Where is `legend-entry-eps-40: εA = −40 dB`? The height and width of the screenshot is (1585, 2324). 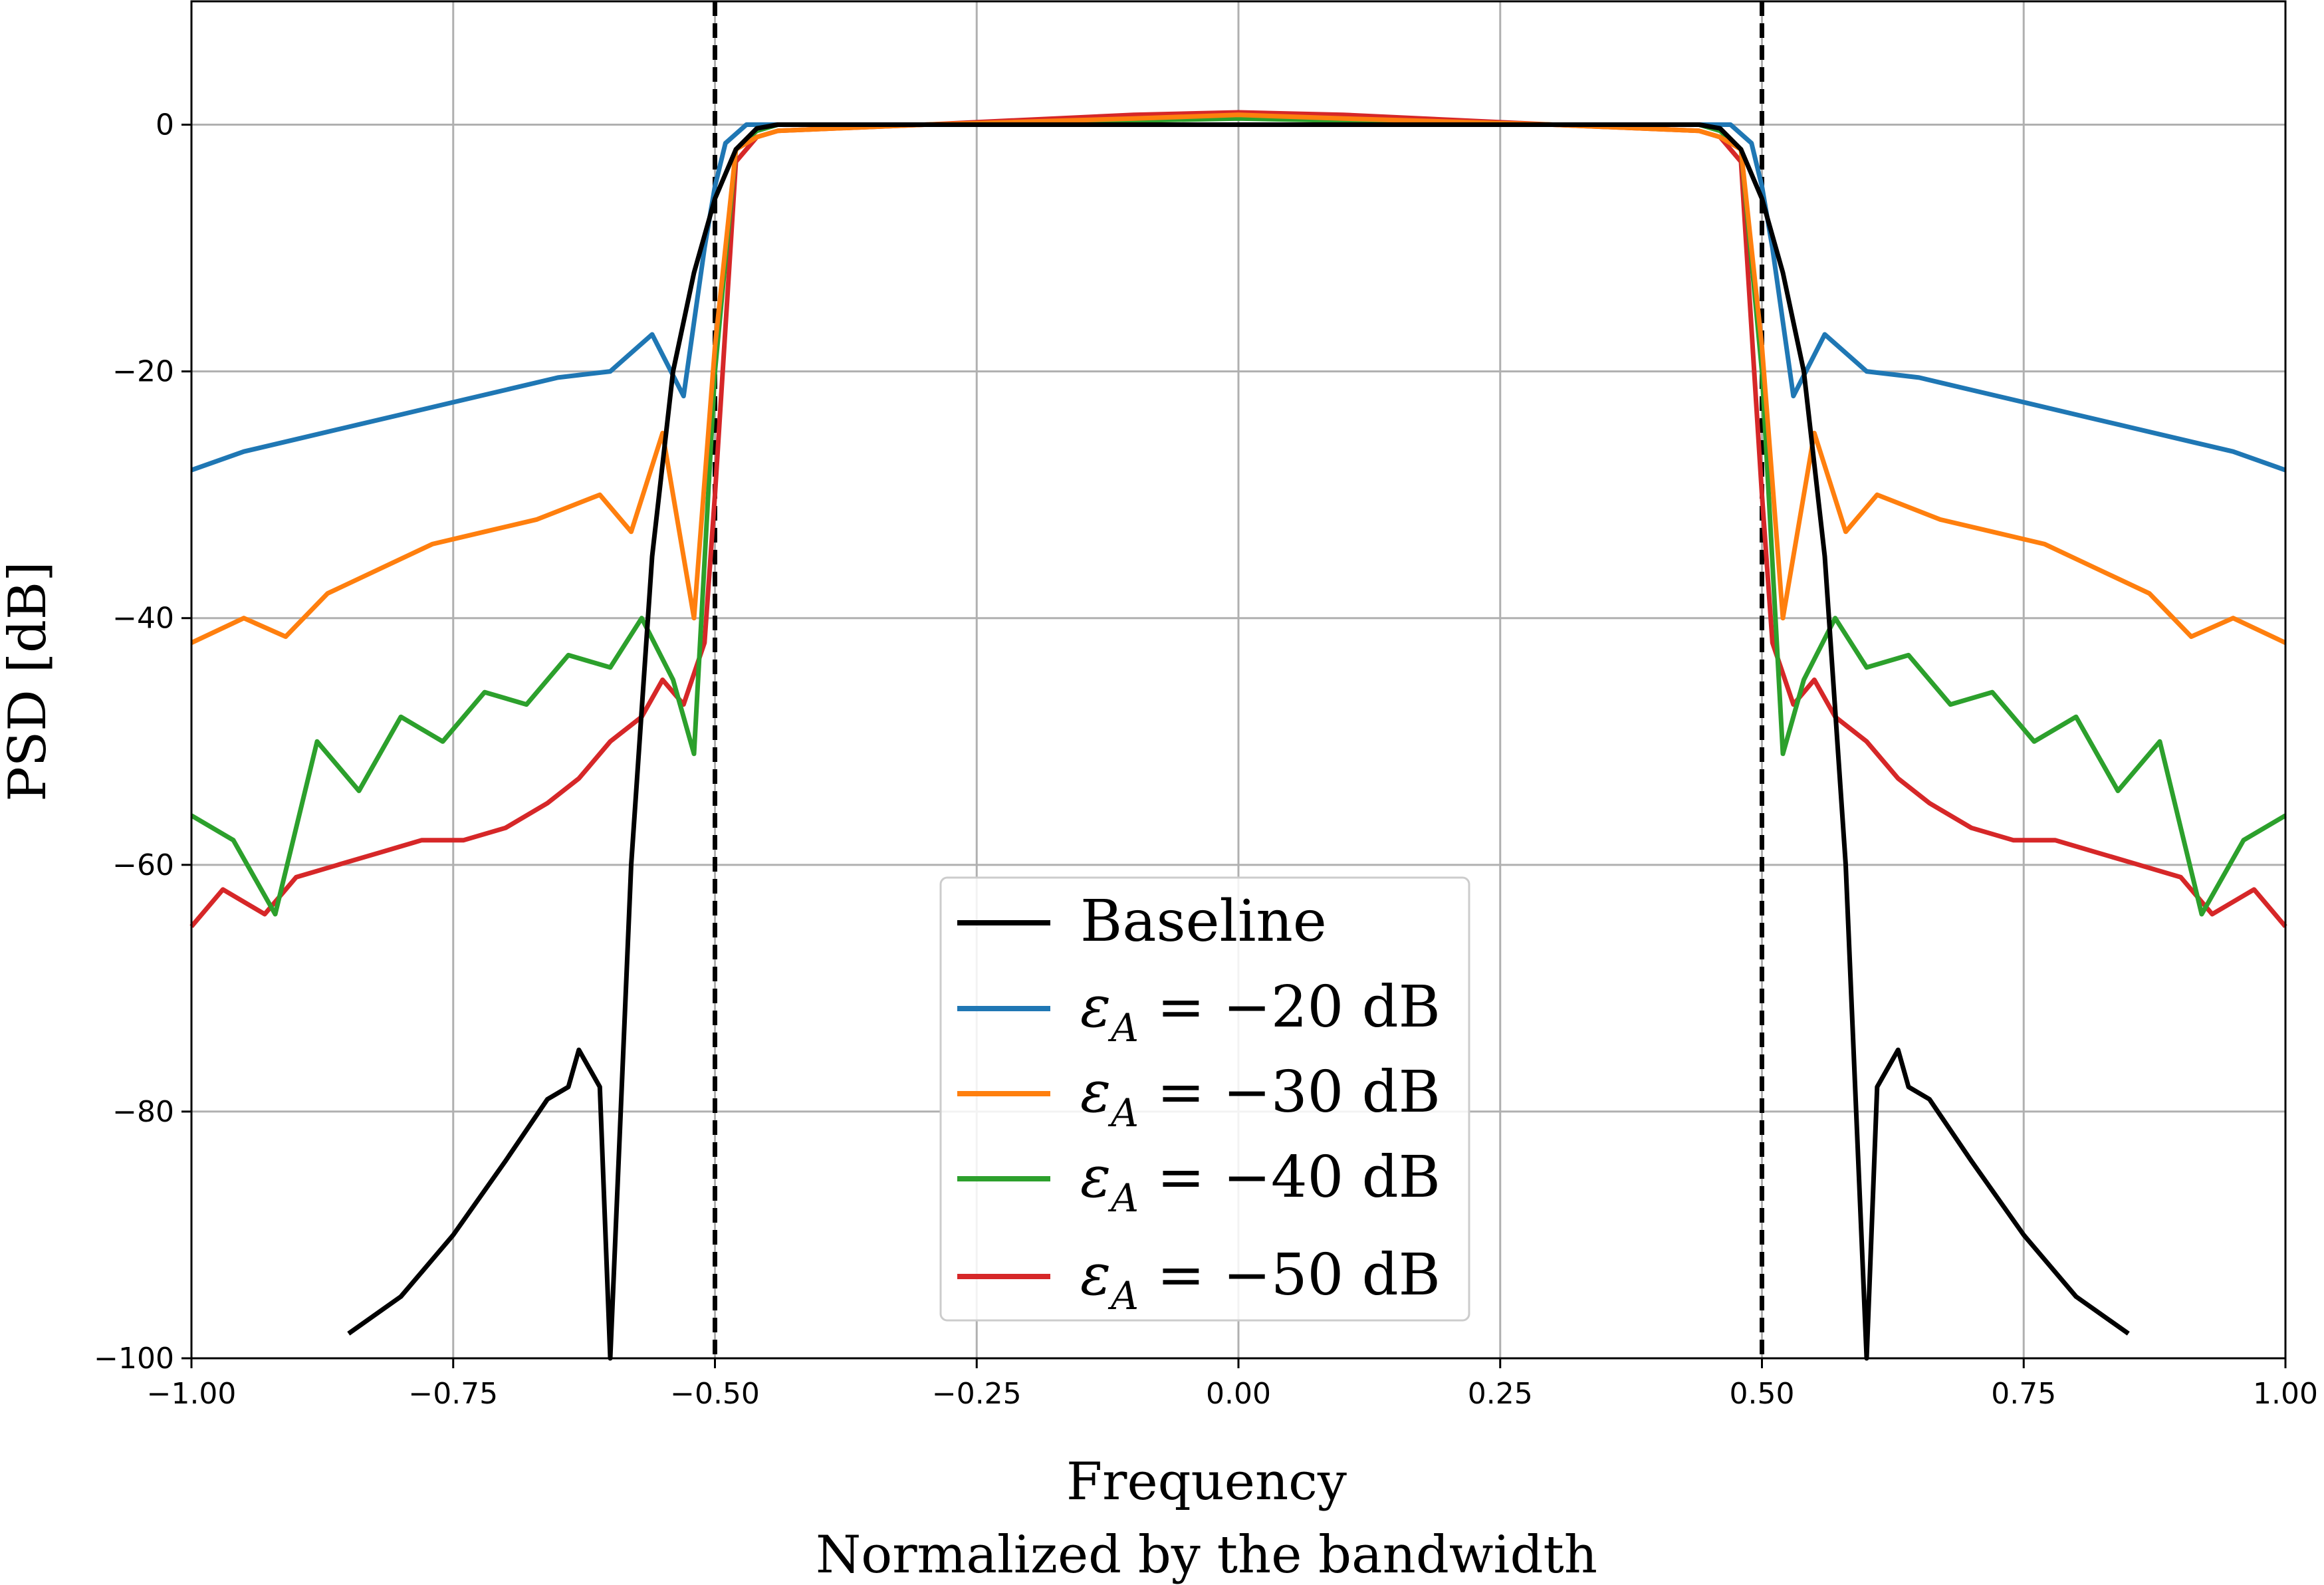
legend-entry-eps-40: εA = −40 dB is located at coordinates (1199, 1182).